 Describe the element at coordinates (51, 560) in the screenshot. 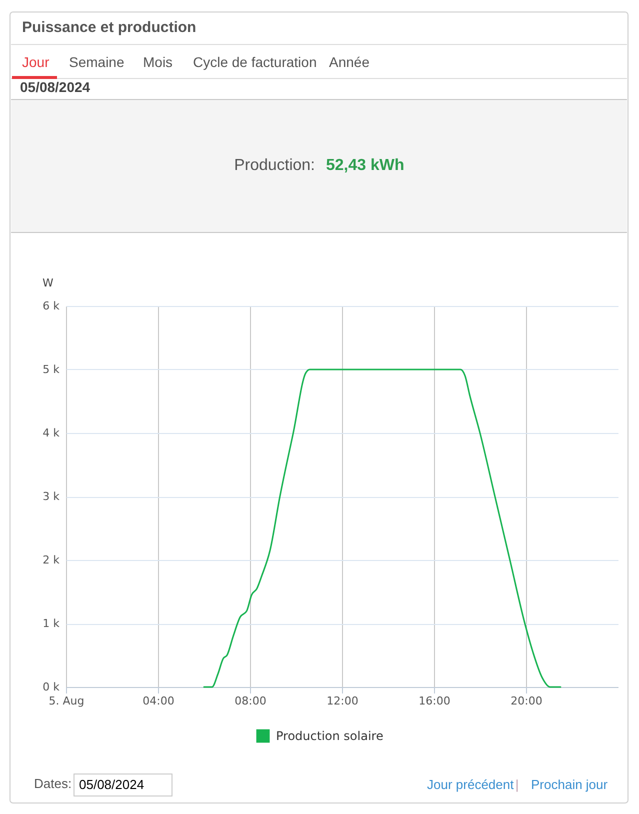

I see `y-tick-label: 2 k` at that location.